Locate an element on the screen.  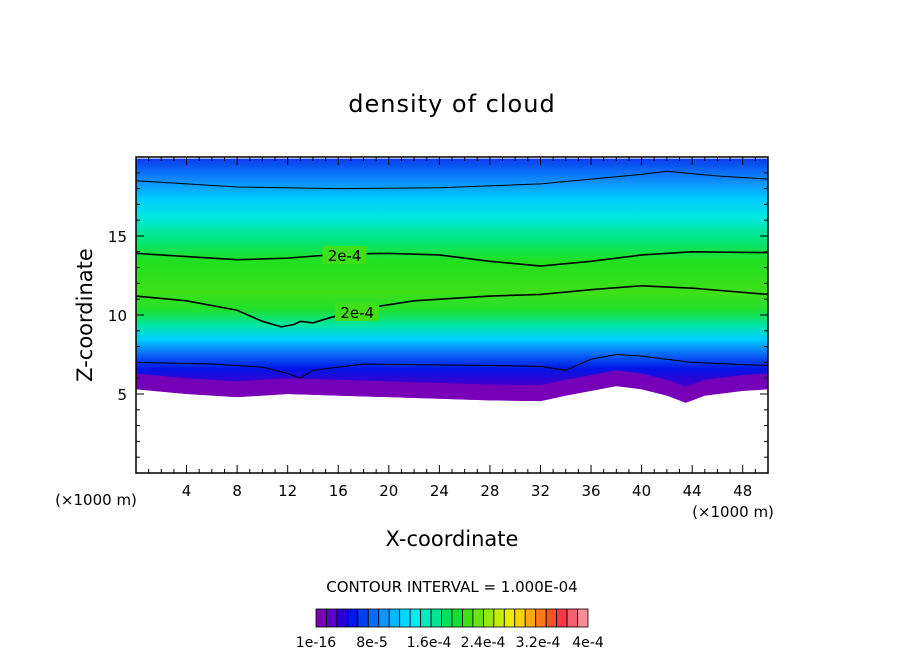
x-unit-left: (×1000 m) is located at coordinates (96, 500).